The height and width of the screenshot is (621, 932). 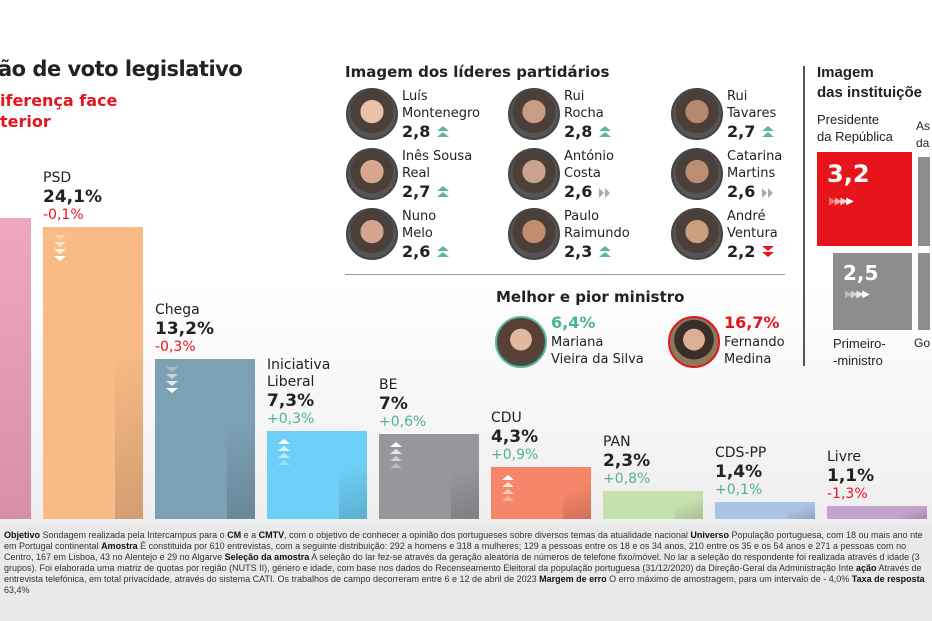 What do you see at coordinates (752, 113) in the screenshot?
I see `leader-name-line2: Tavares` at bounding box center [752, 113].